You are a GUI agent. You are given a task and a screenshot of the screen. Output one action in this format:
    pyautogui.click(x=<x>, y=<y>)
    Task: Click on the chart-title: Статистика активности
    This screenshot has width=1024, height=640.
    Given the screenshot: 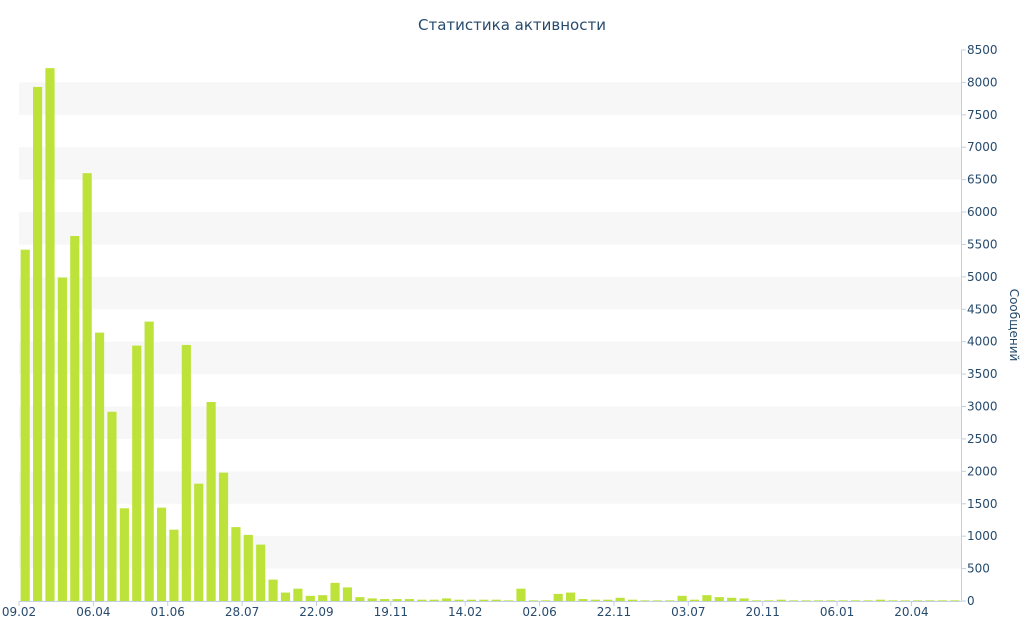 What is the action you would take?
    pyautogui.click(x=512, y=25)
    